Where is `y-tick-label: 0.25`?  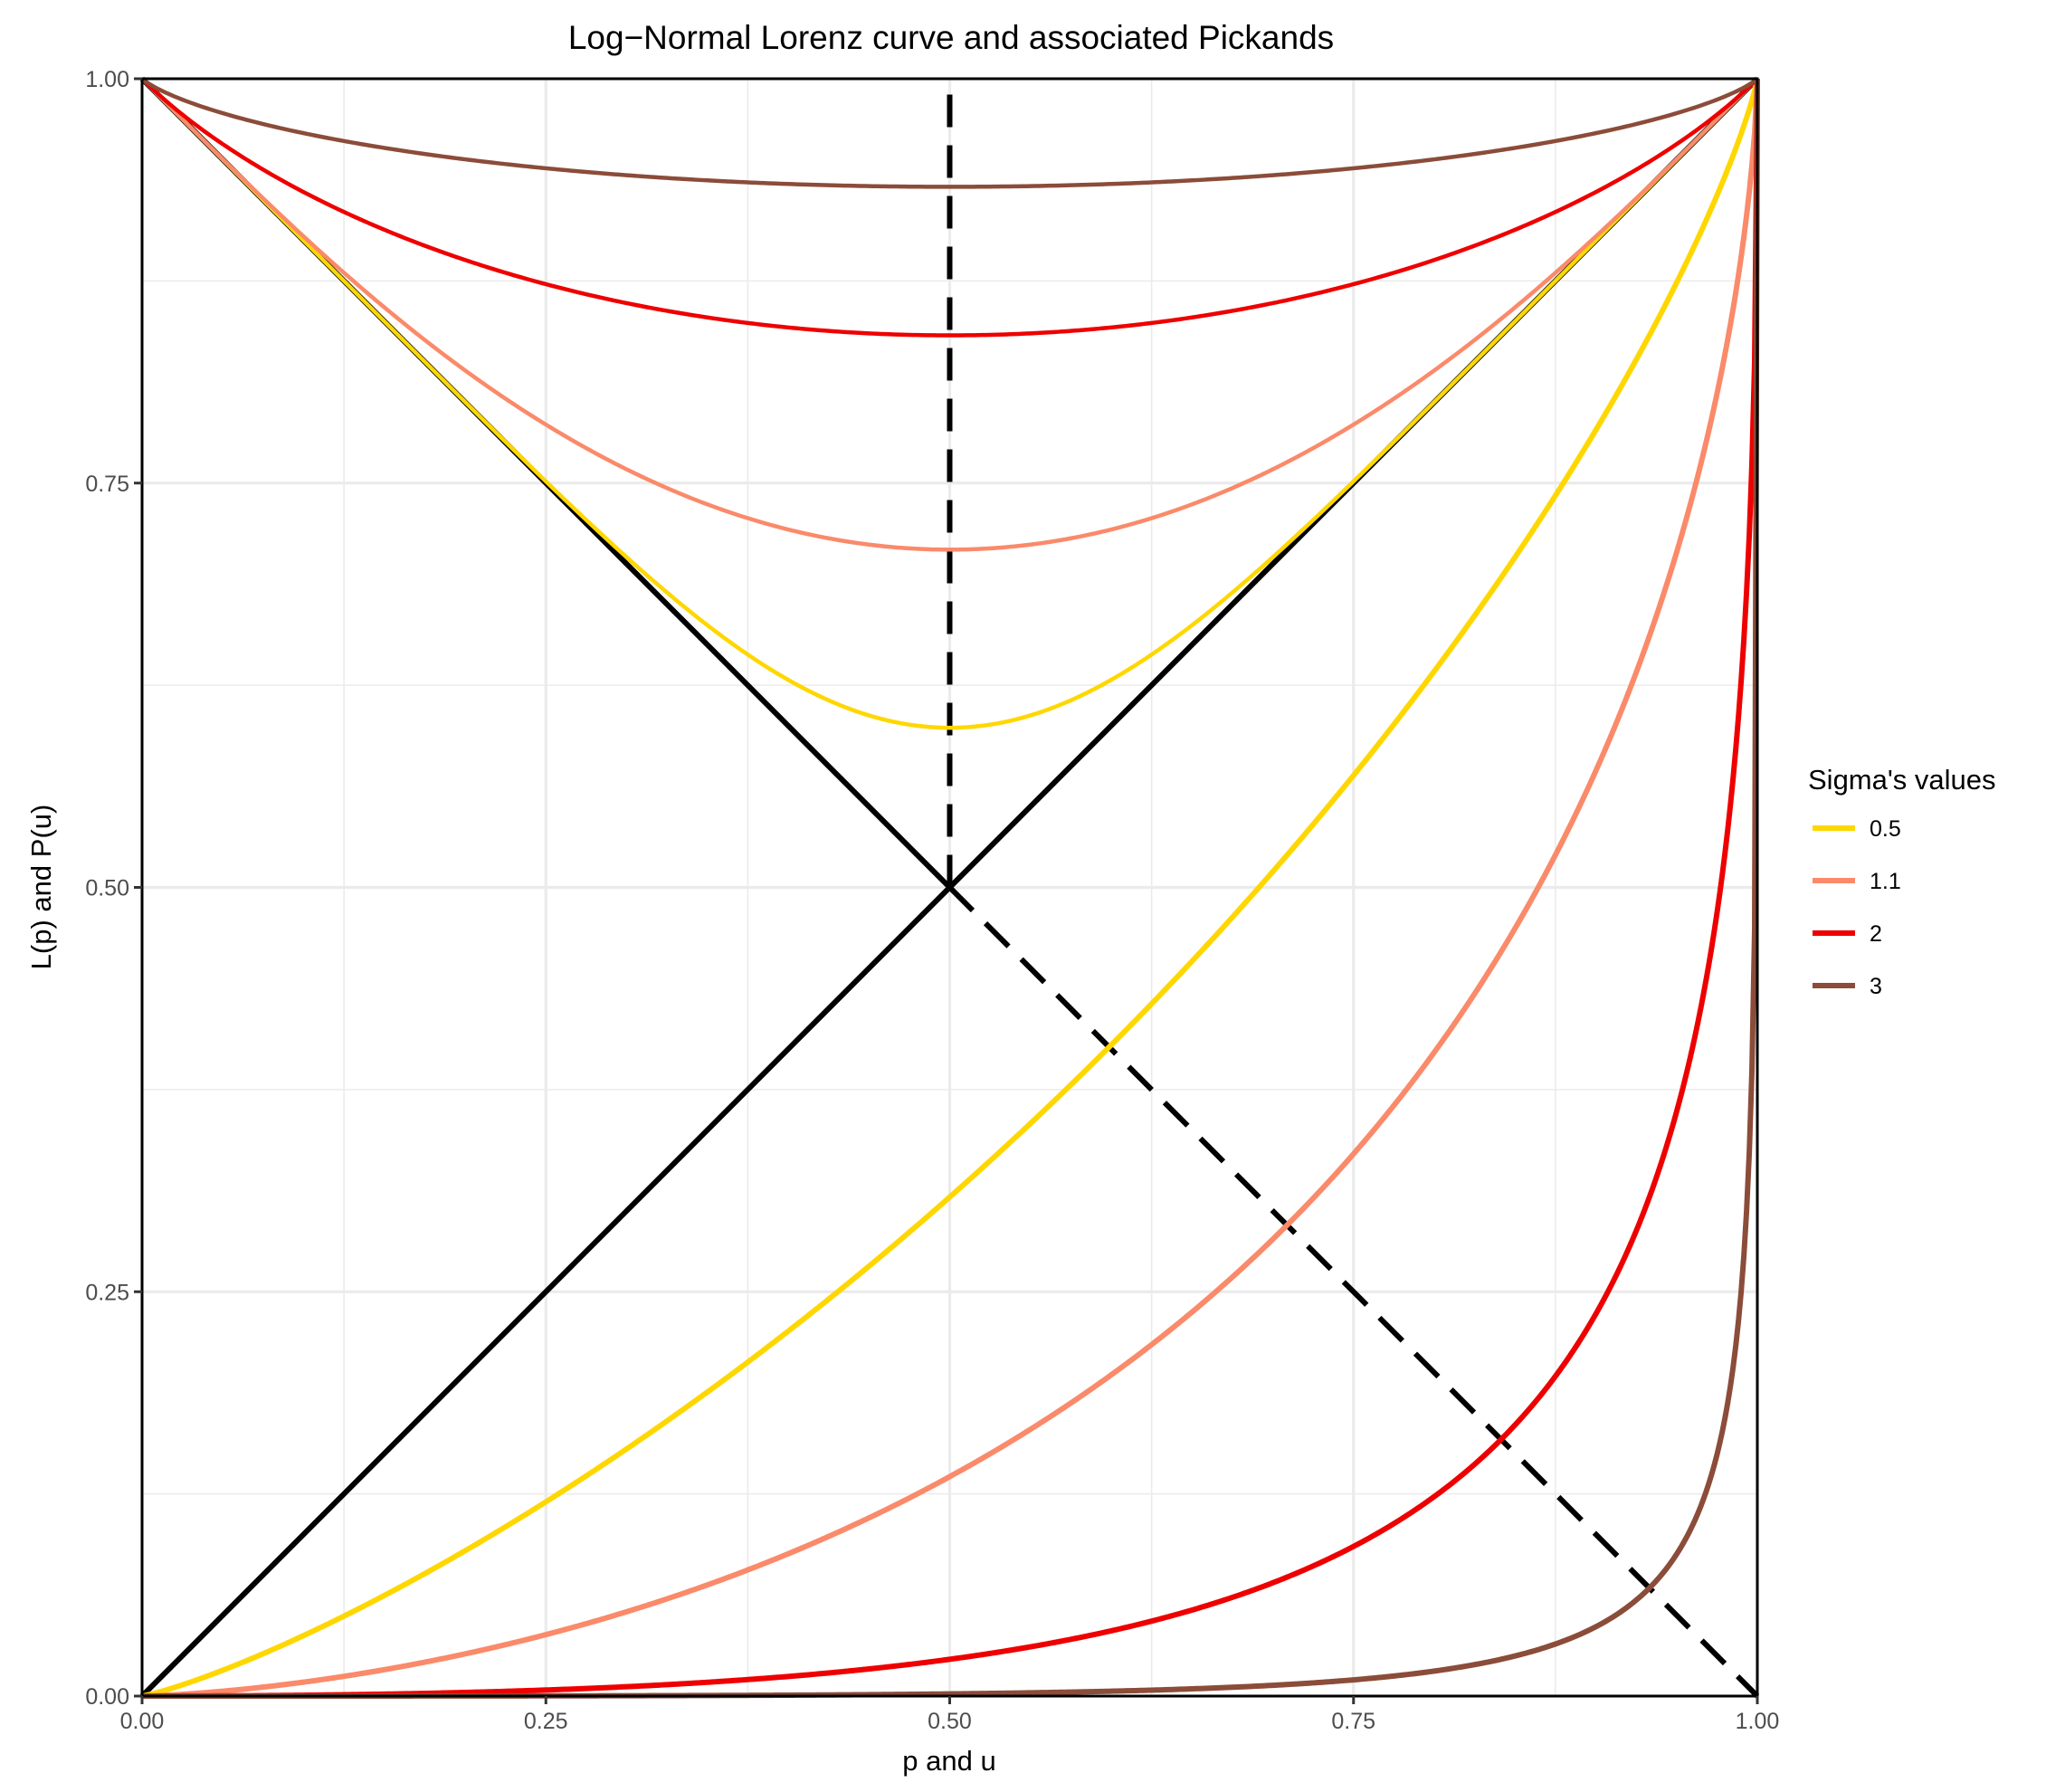
y-tick-label: 0.25 is located at coordinates (107, 1292).